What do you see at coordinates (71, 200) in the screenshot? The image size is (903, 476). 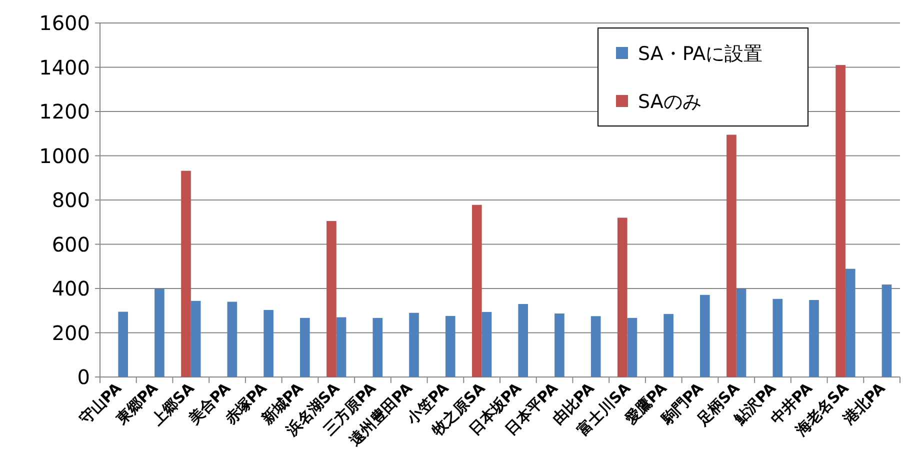 I see `y-tick-label: 800` at bounding box center [71, 200].